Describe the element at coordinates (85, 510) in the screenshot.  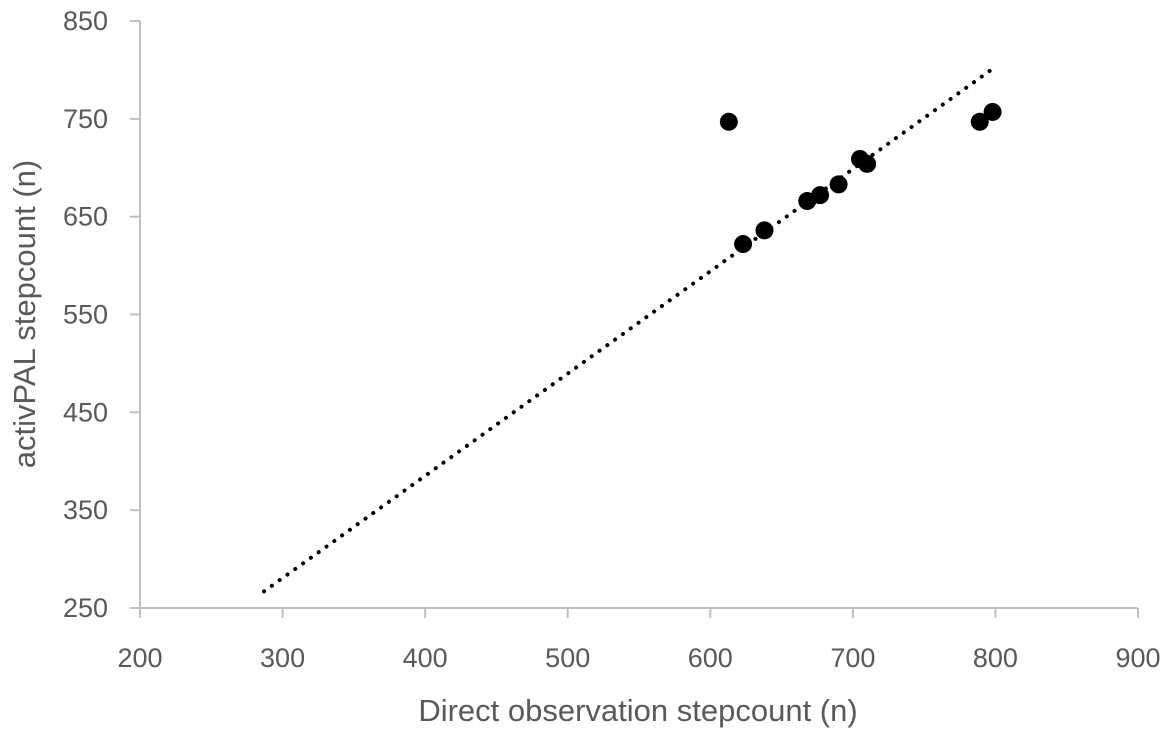
I see `y-tick-label: 350` at that location.